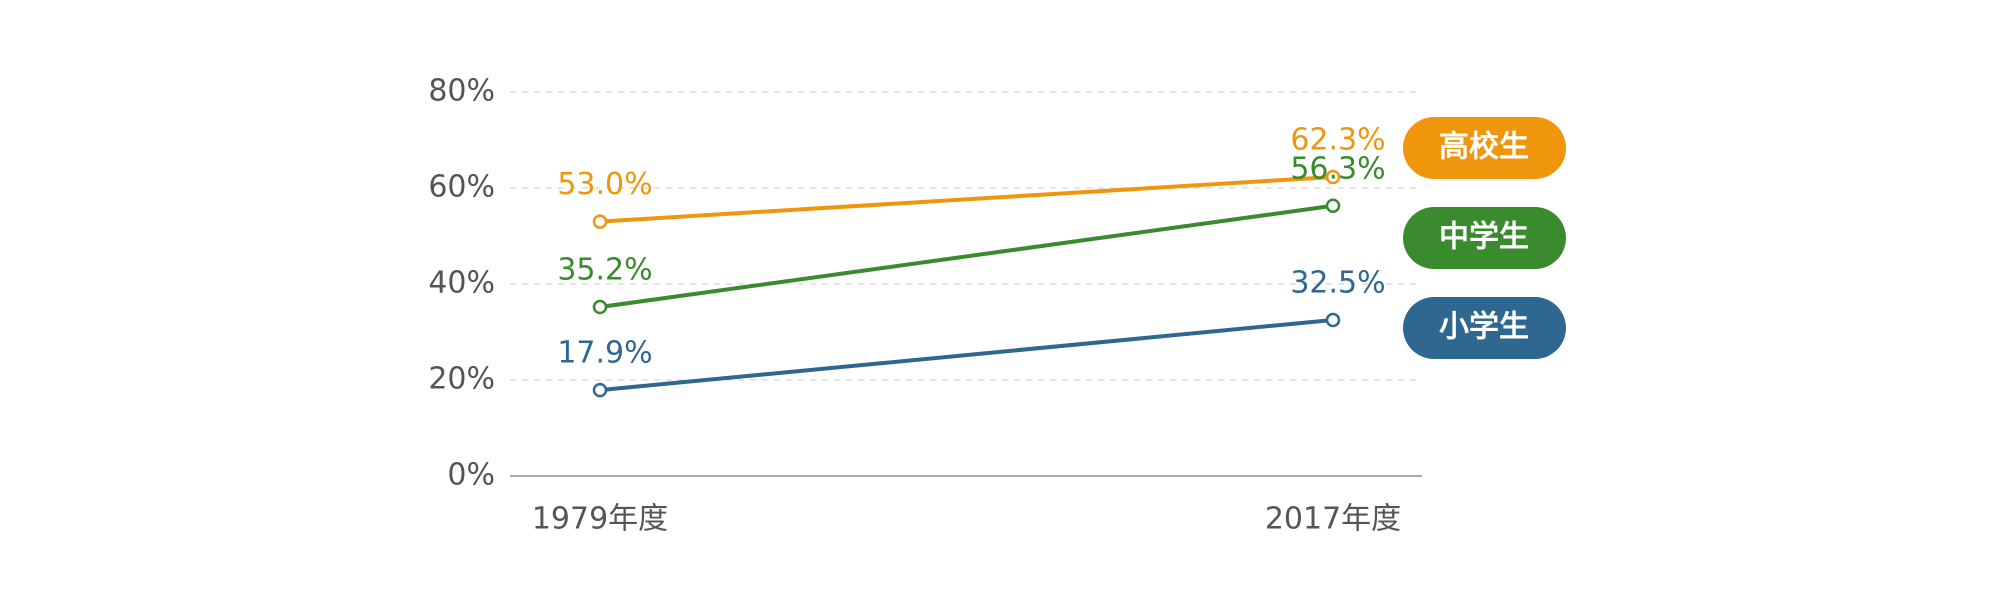 This screenshot has width=2000, height=614. What do you see at coordinates (600, 519) in the screenshot?
I see `x-tick-label: 1979年度` at bounding box center [600, 519].